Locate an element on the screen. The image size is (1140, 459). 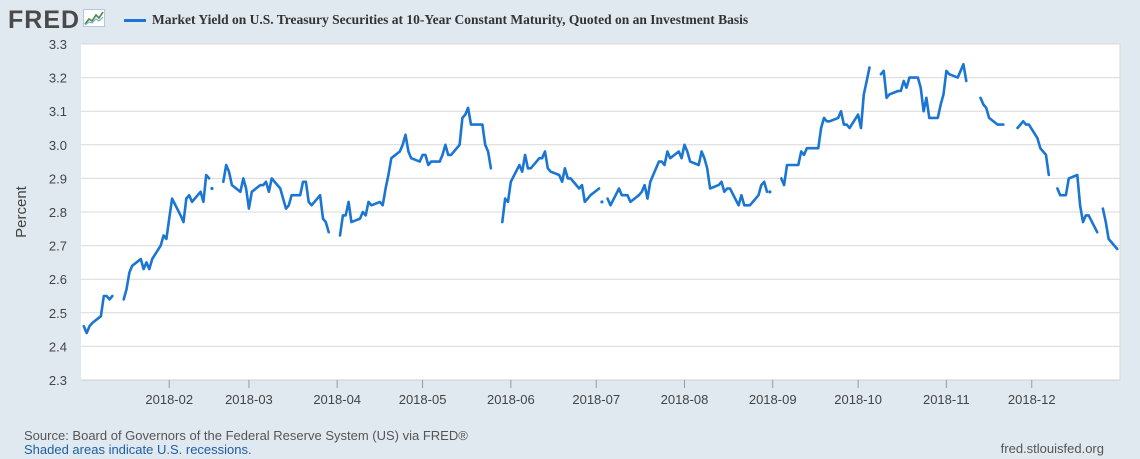
y-axis: 2.3 2.4 2.5 2.6 2.7 2.8 2.9 3.0 3.1 3.2 3.3 is located at coordinates (58, 212).